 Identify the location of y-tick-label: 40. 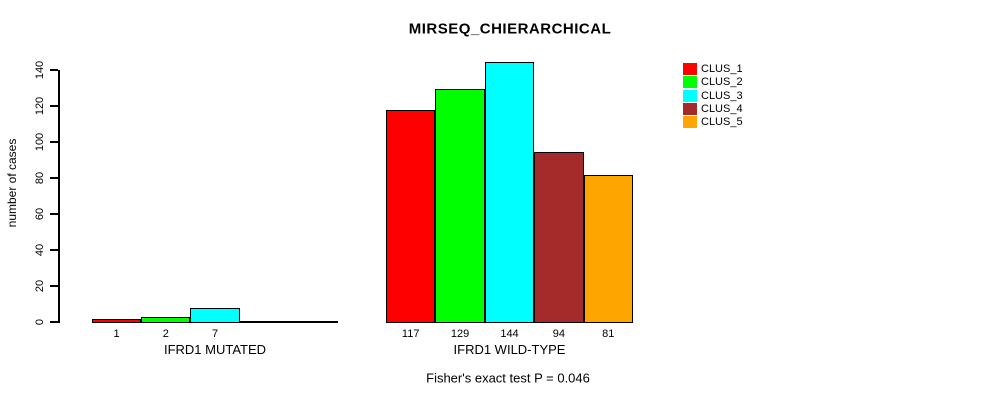
(40, 250).